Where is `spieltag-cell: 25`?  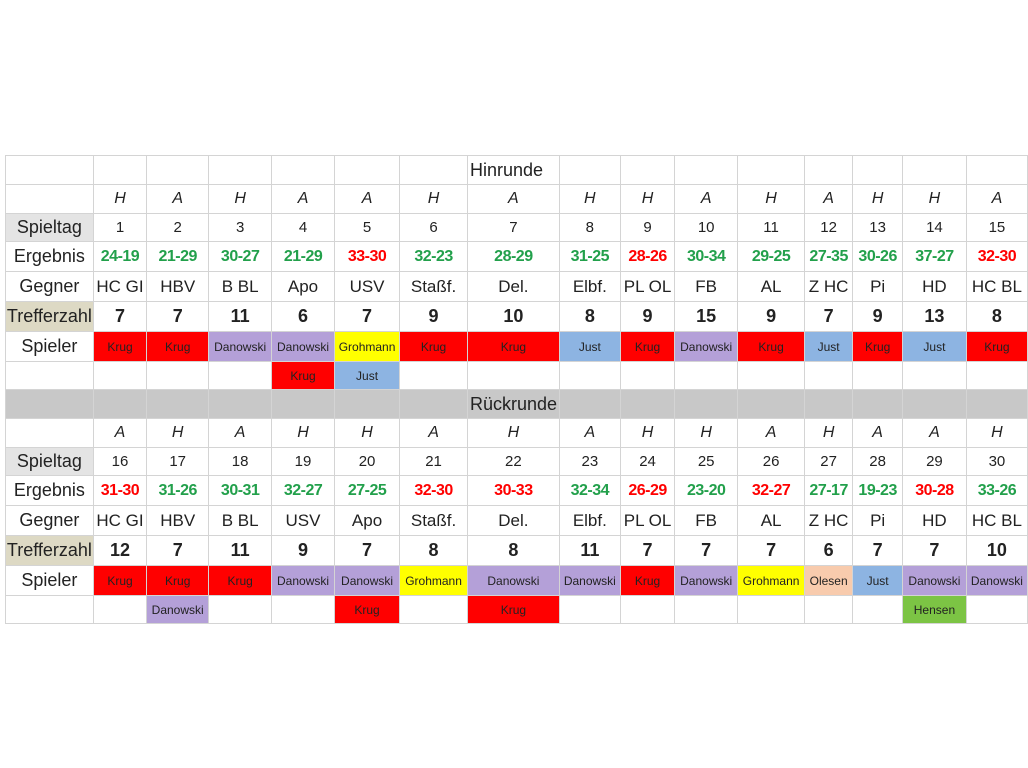
spieltag-cell: 25 is located at coordinates (706, 461).